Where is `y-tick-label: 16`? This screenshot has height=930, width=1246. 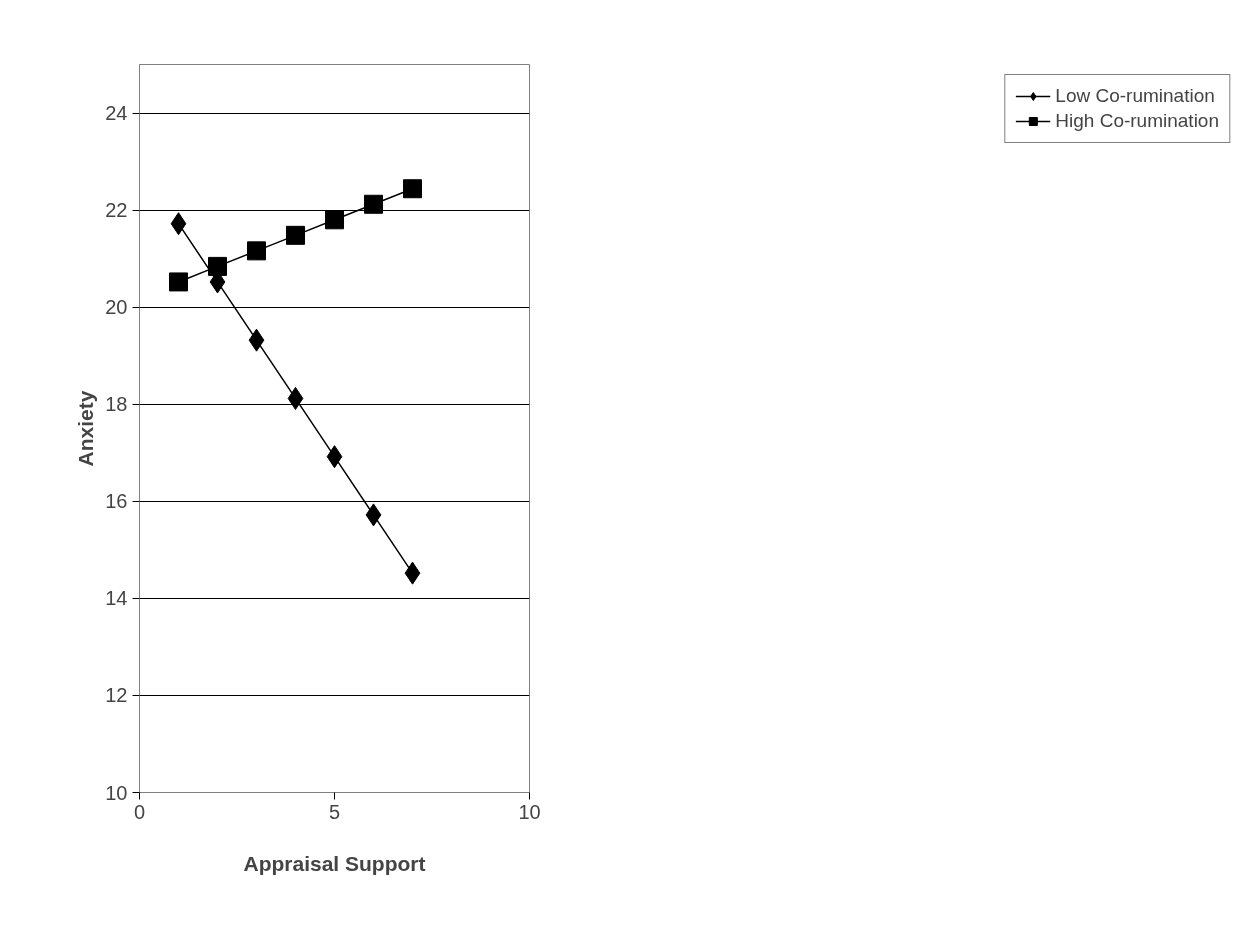
y-tick-label: 16 is located at coordinates (116, 501).